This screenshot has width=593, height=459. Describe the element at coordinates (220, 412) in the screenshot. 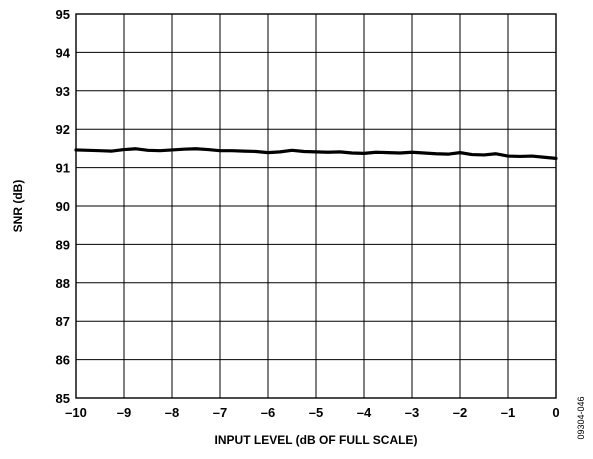

I see `x-tick-label: –7` at that location.